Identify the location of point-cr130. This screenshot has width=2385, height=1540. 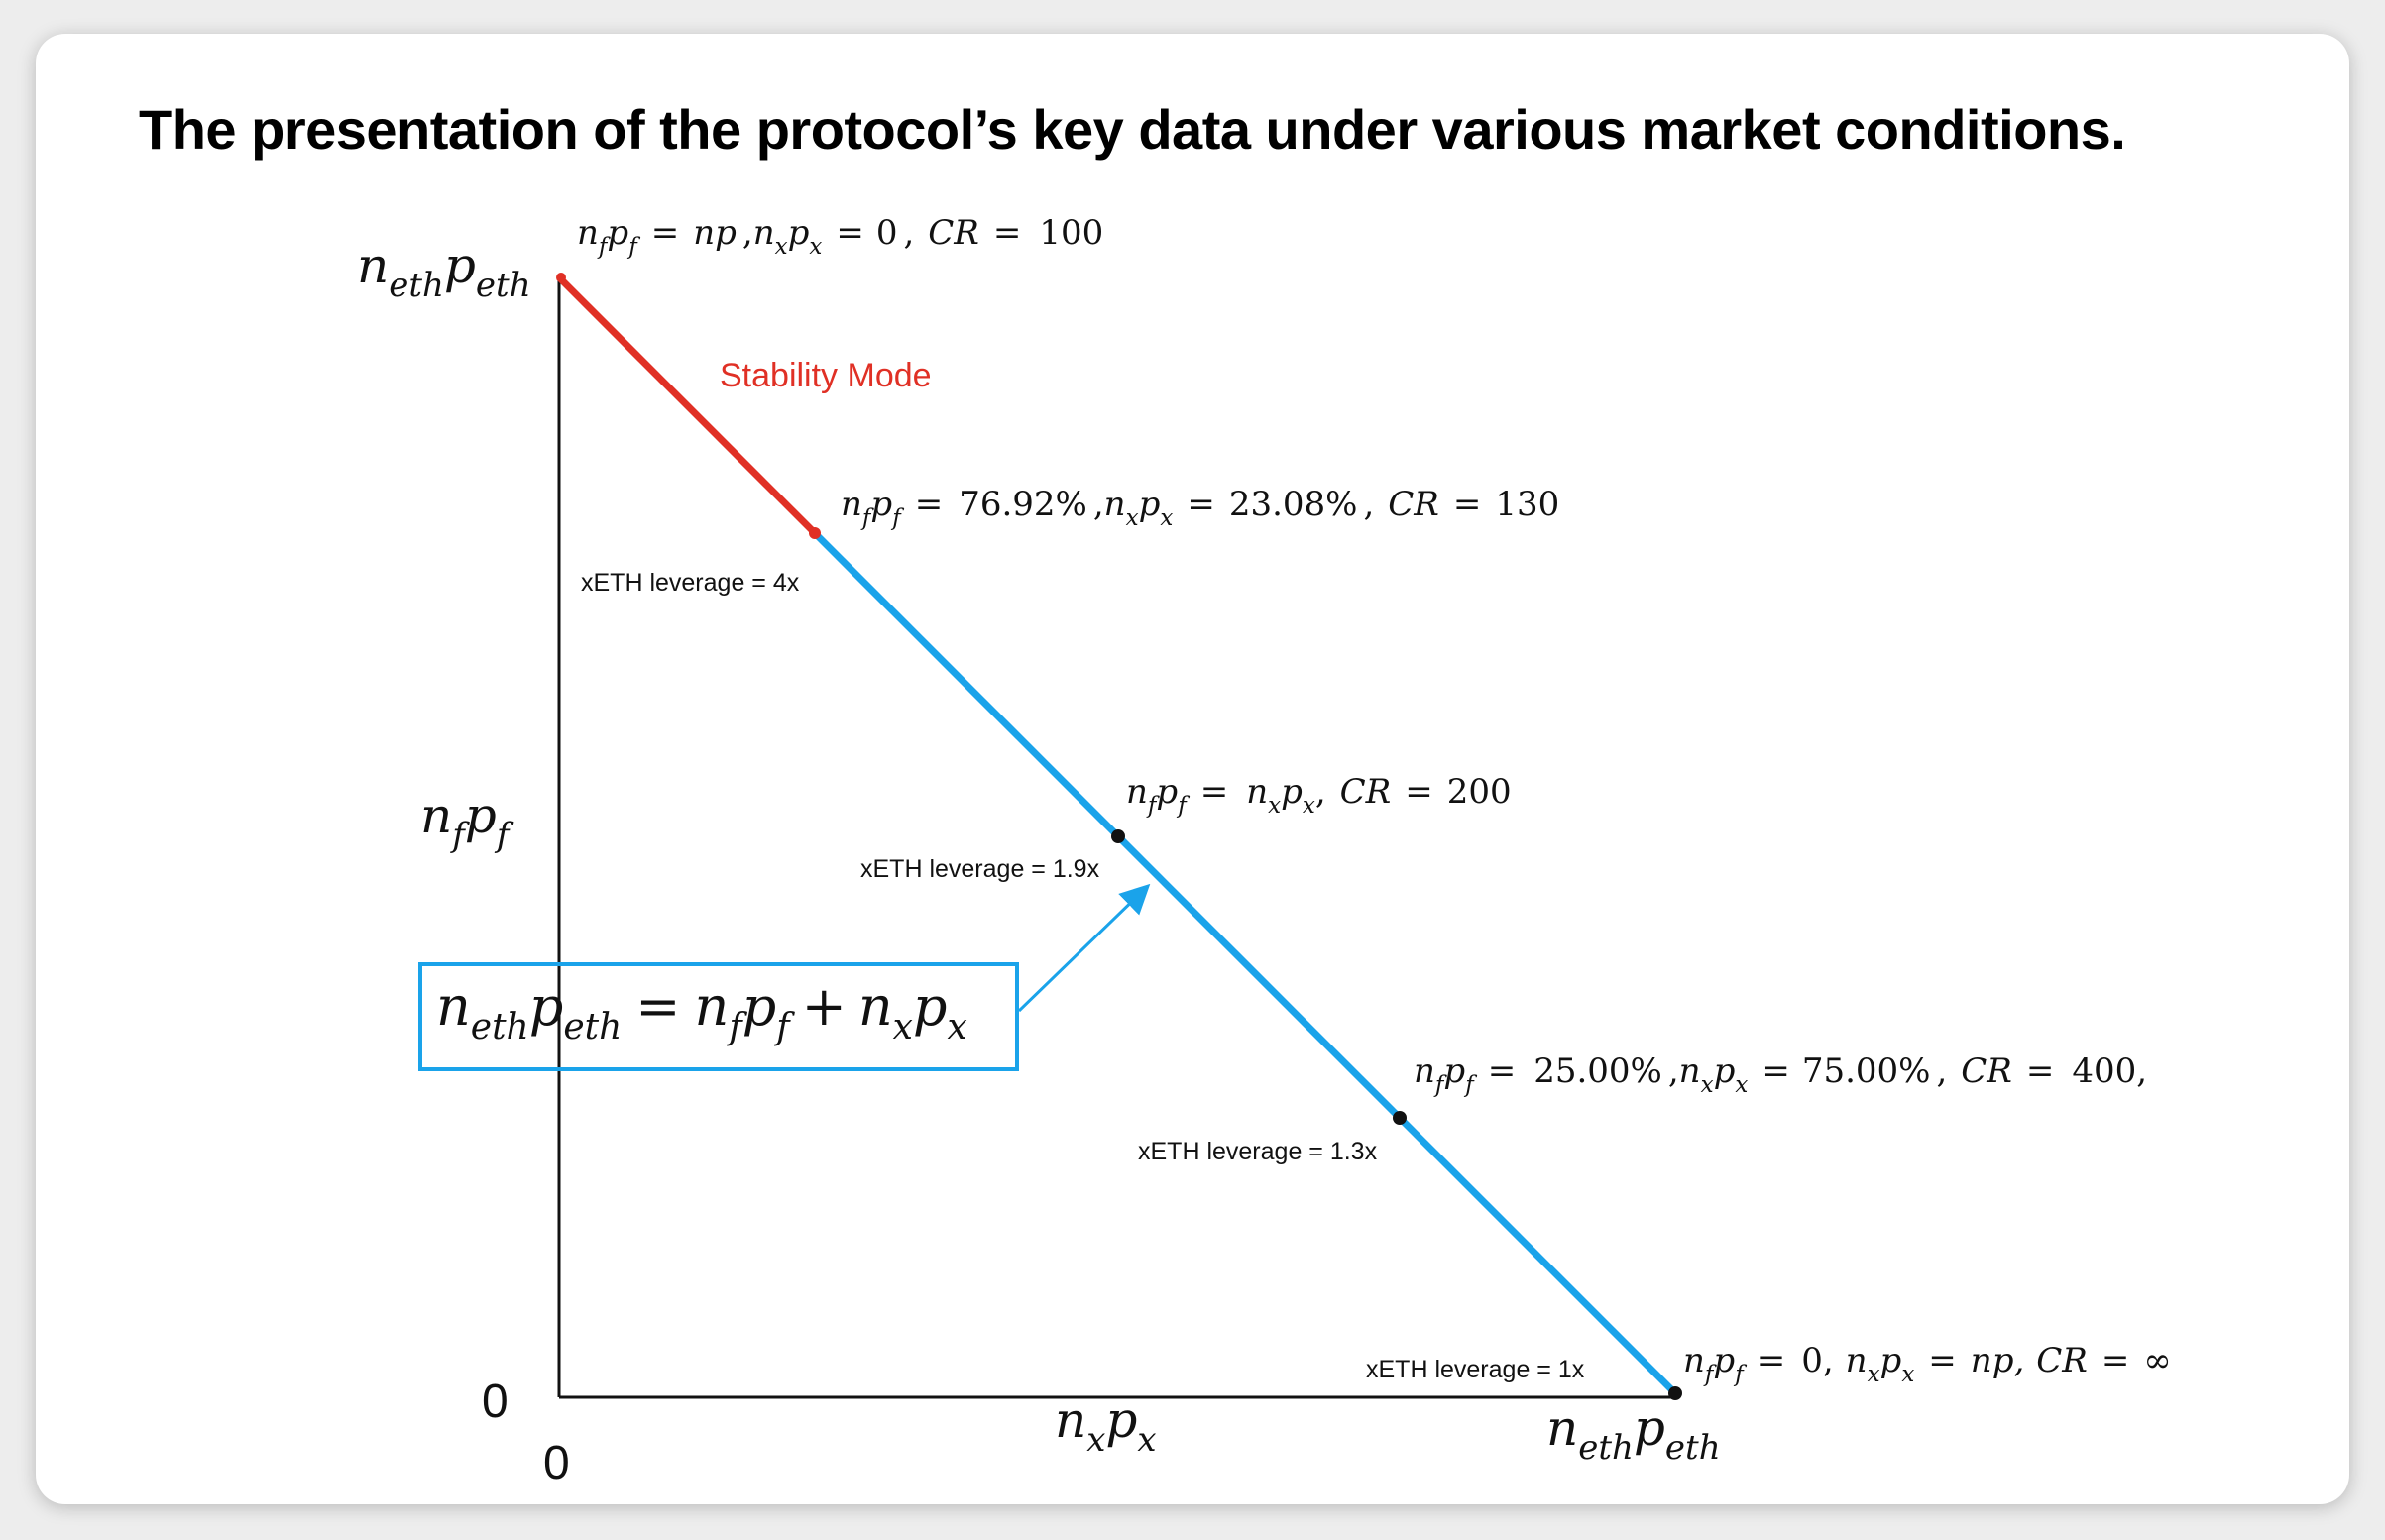
(815, 533).